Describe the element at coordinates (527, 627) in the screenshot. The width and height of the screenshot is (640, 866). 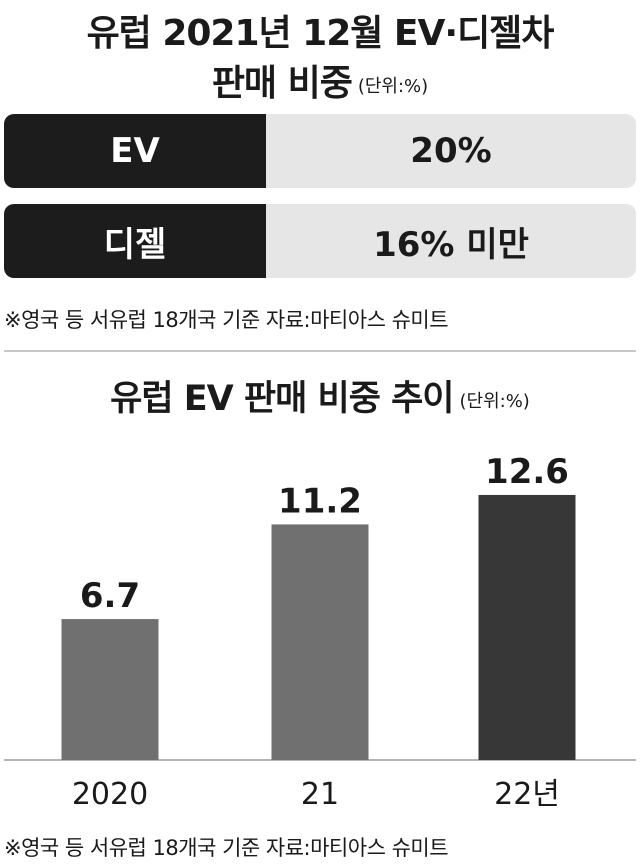
I see `bar-22년` at that location.